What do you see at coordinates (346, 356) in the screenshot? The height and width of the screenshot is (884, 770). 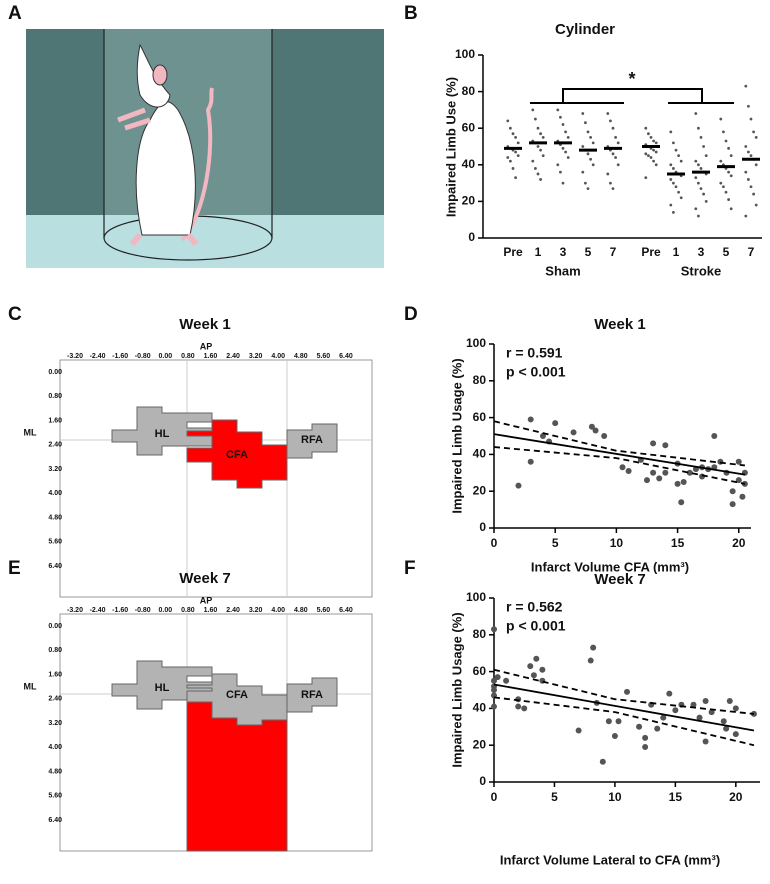 I see `ap-tick-label: 6.40` at bounding box center [346, 356].